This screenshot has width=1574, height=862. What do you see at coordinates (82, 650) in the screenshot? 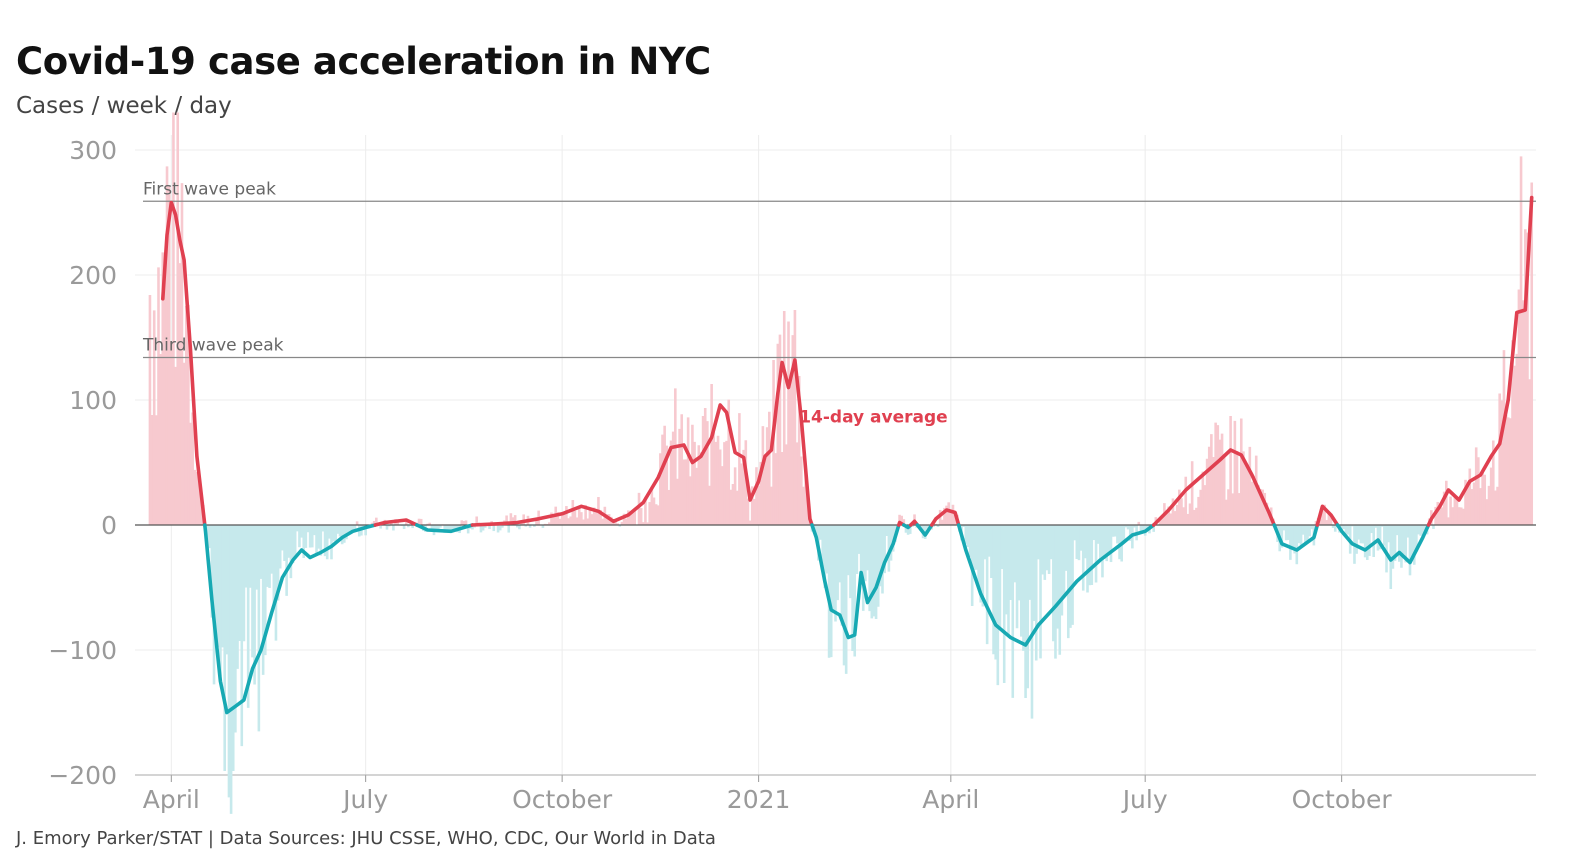
I see `y-tick-label: −100` at bounding box center [82, 650].